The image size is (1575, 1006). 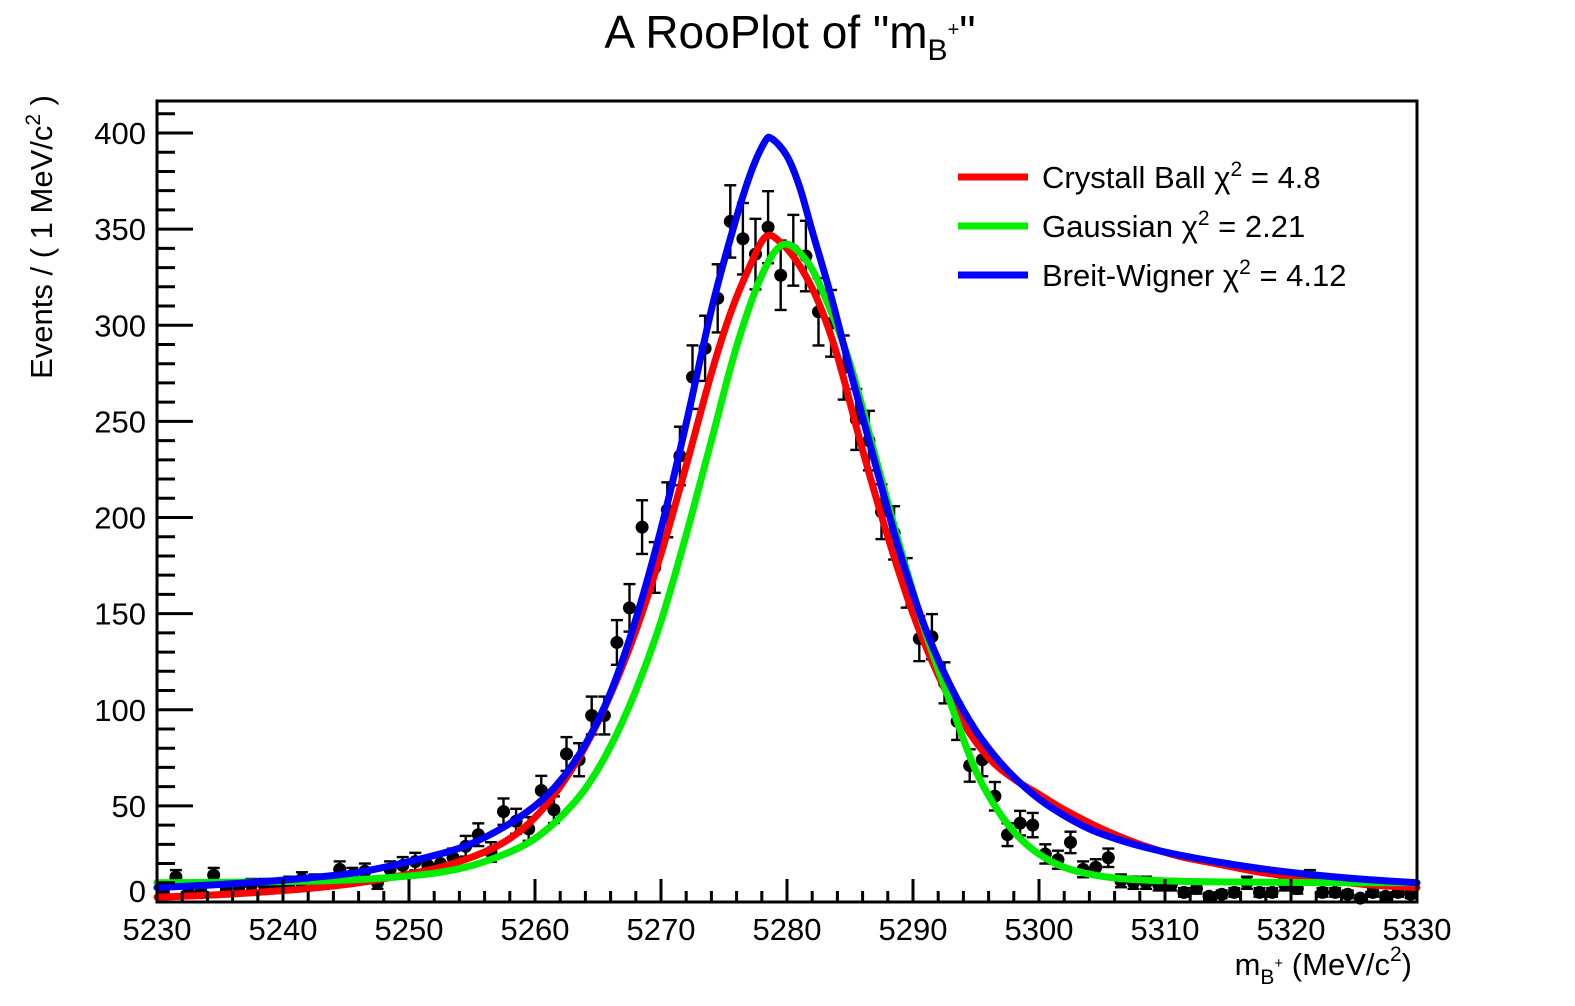 What do you see at coordinates (409, 929) in the screenshot?
I see `x-tick-label: 5250` at bounding box center [409, 929].